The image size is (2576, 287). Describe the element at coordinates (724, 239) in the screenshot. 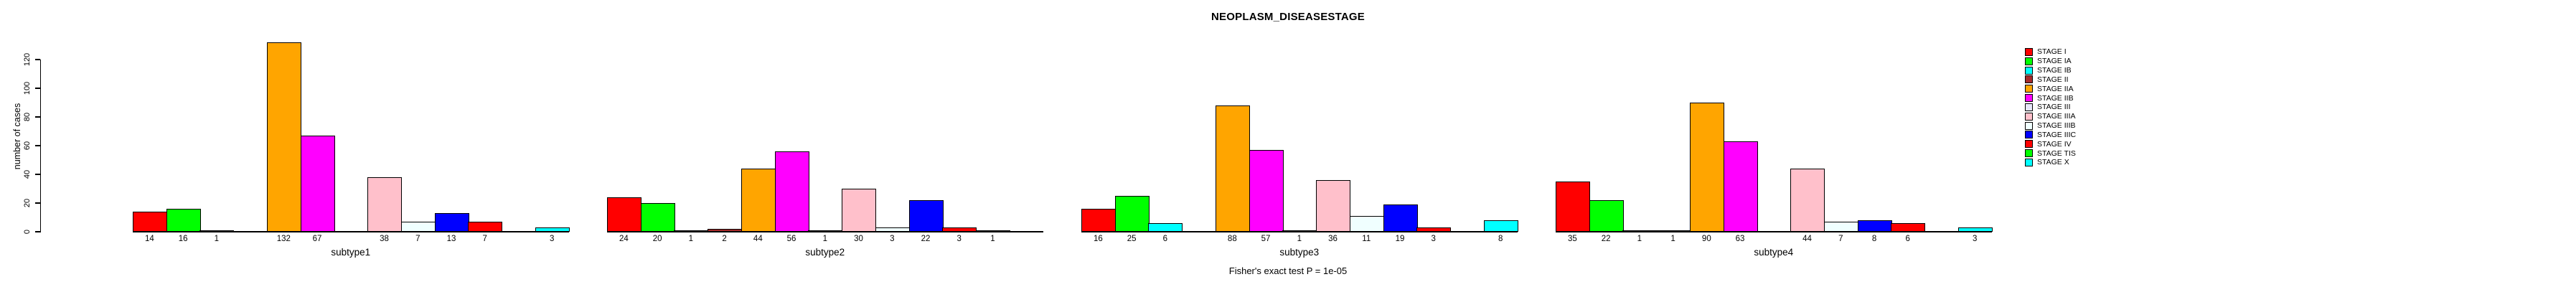

I see `bar-value-label: 2` at that location.